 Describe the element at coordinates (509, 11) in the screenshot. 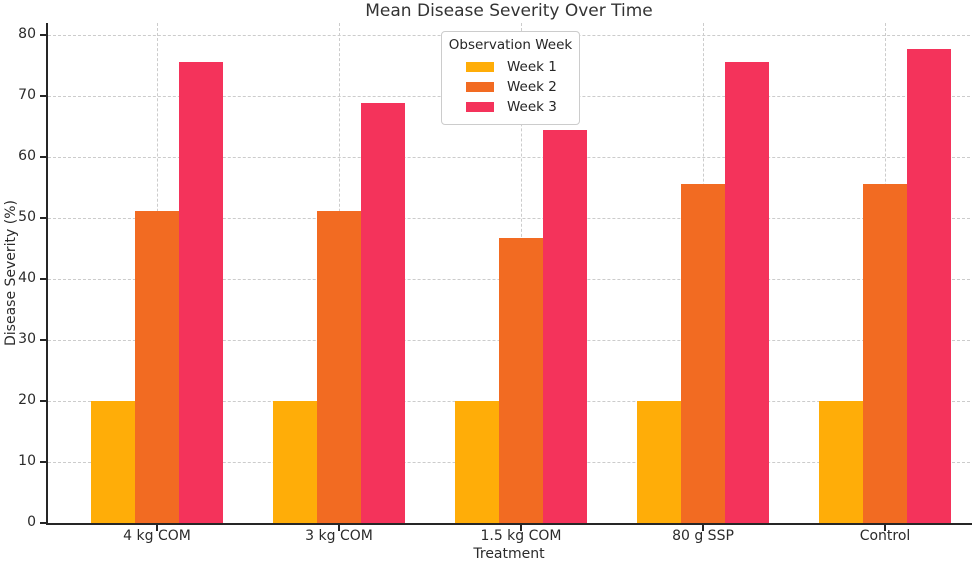

I see `chart-title: Mean Disease Severity Over Time` at that location.